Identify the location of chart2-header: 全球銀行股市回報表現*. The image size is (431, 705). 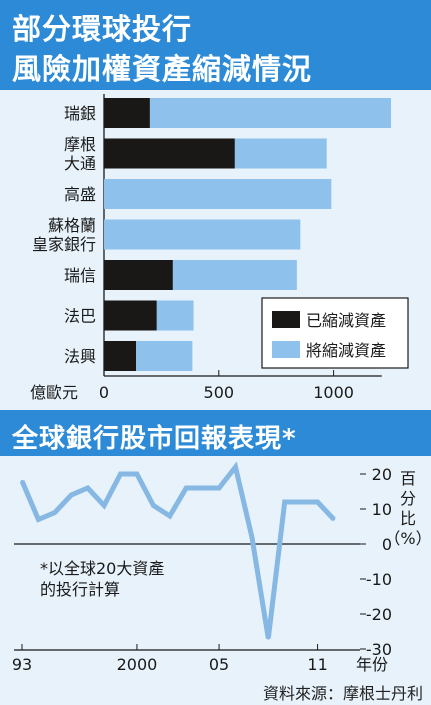
(215, 433).